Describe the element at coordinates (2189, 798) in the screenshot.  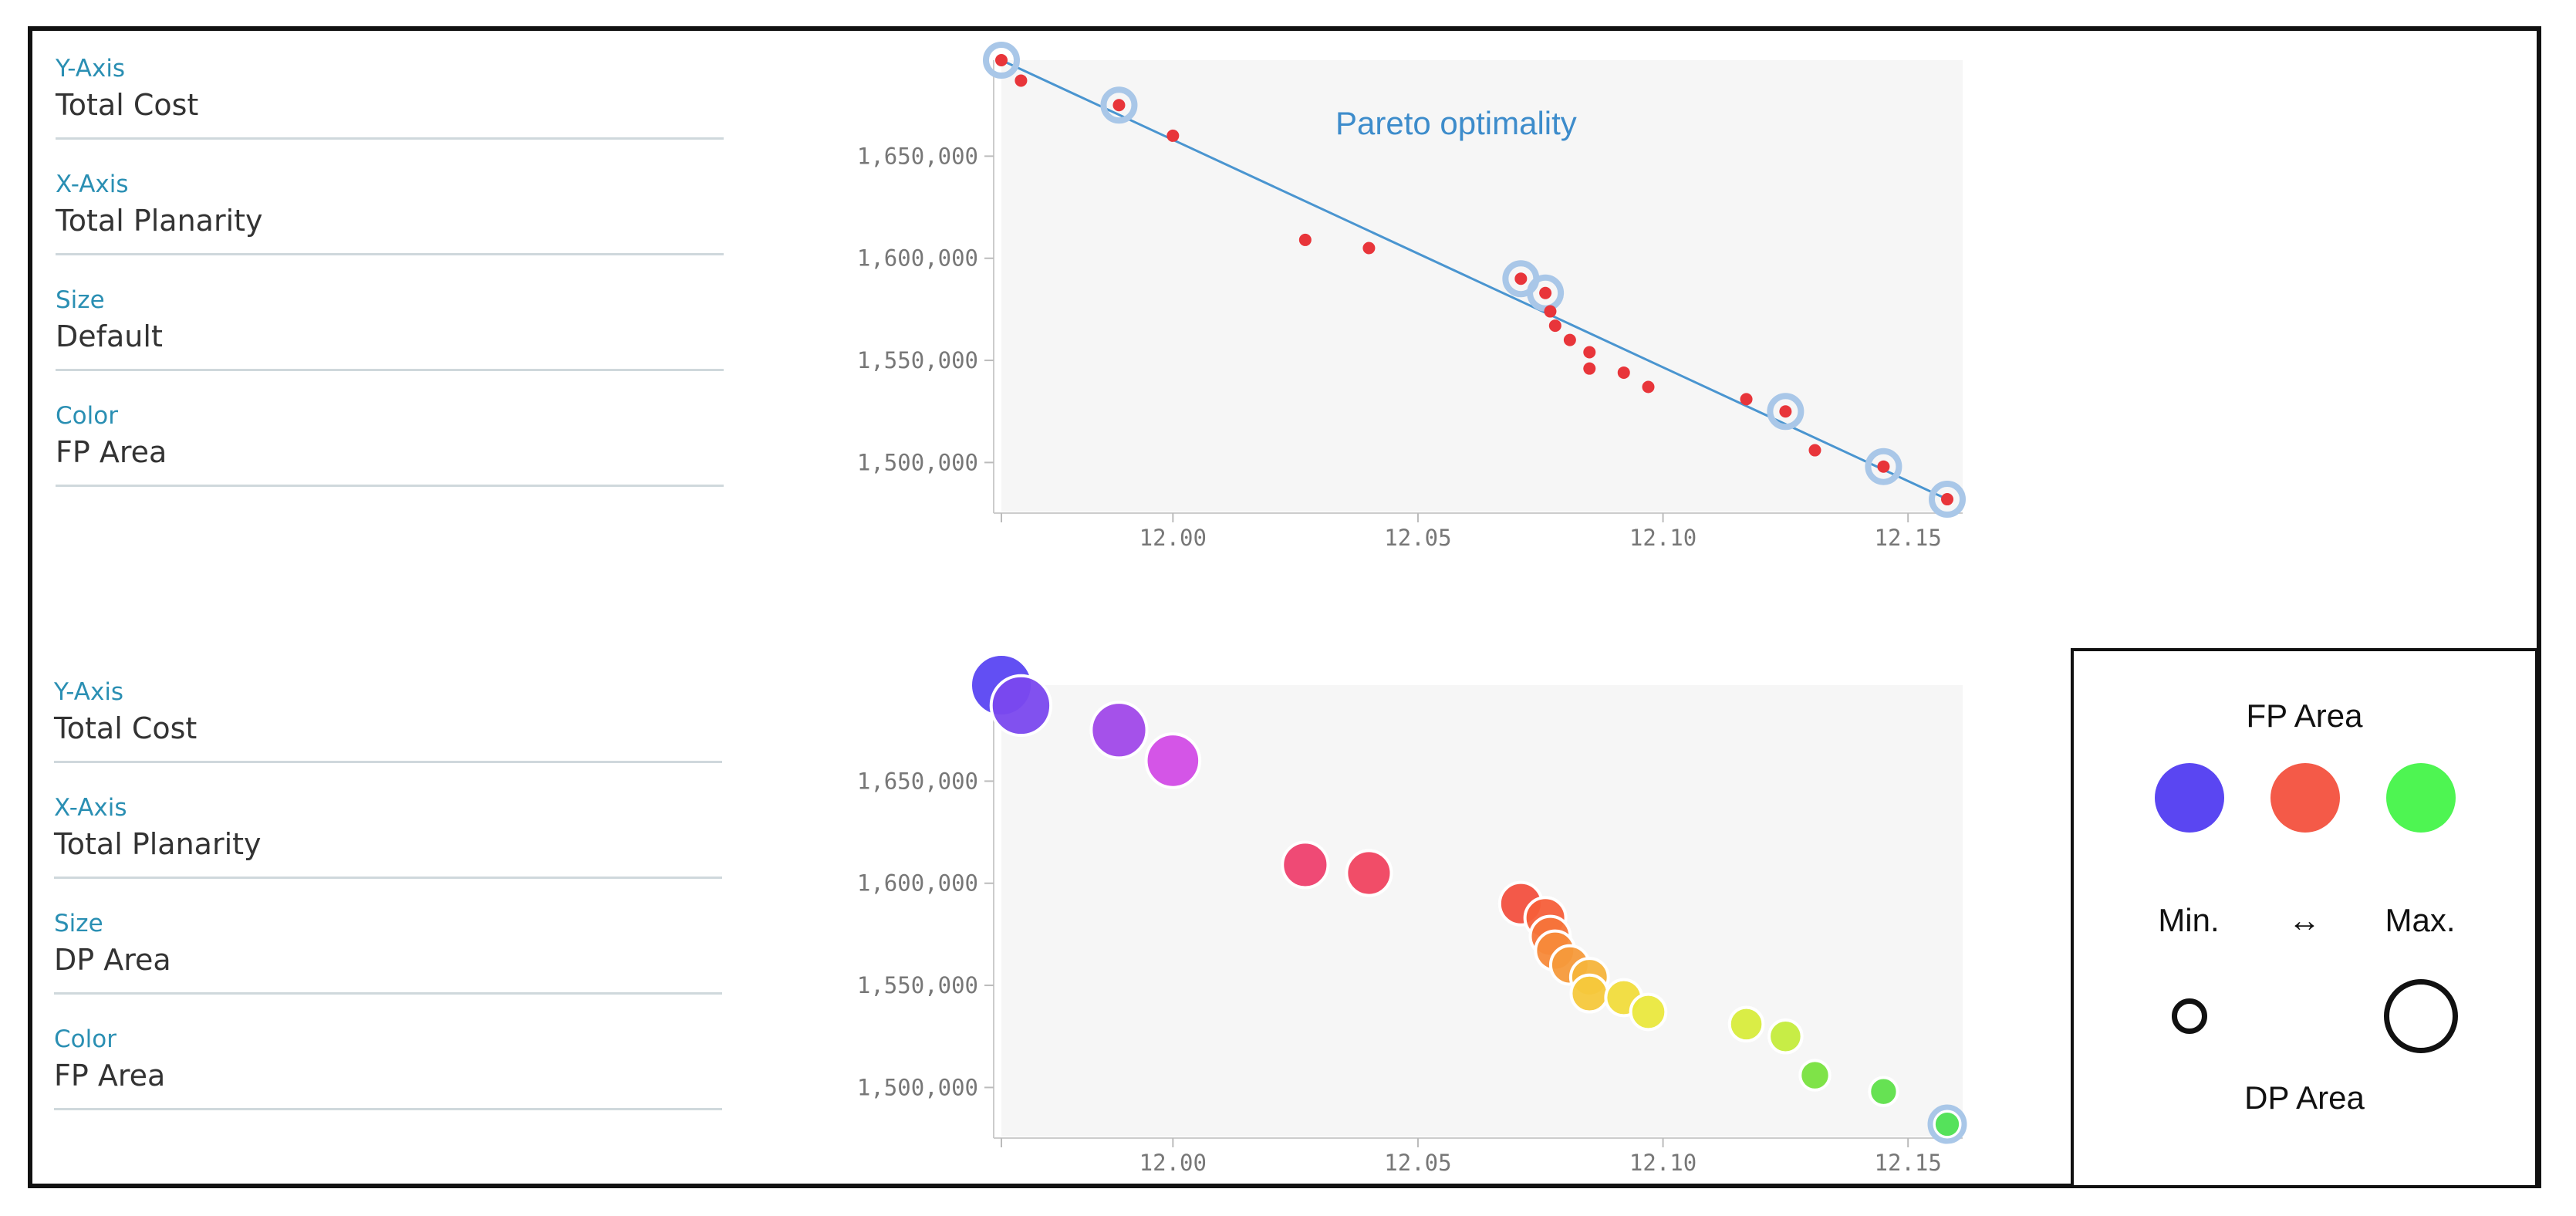
I see `legend-min-color-swatch` at that location.